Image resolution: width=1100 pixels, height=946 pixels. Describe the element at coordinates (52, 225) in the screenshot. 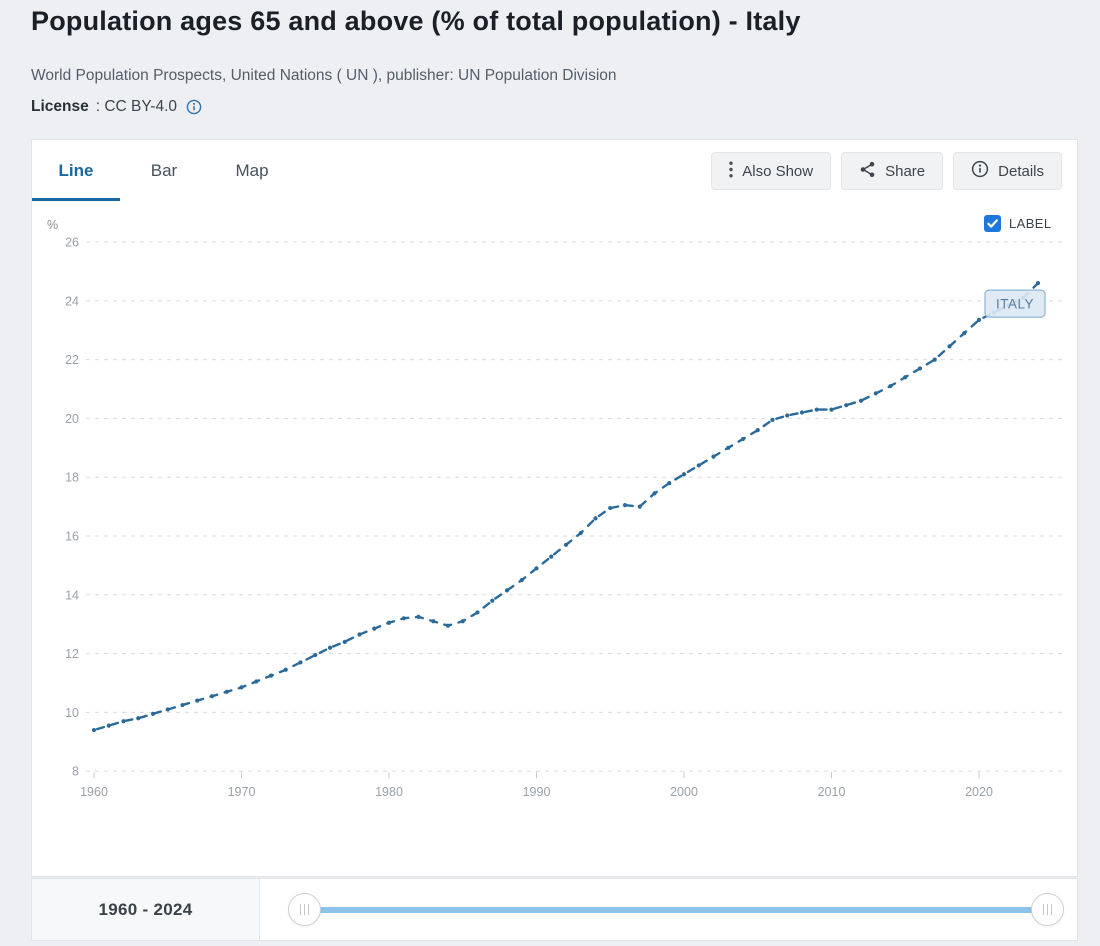

I see `y-axis-unit: %` at that location.